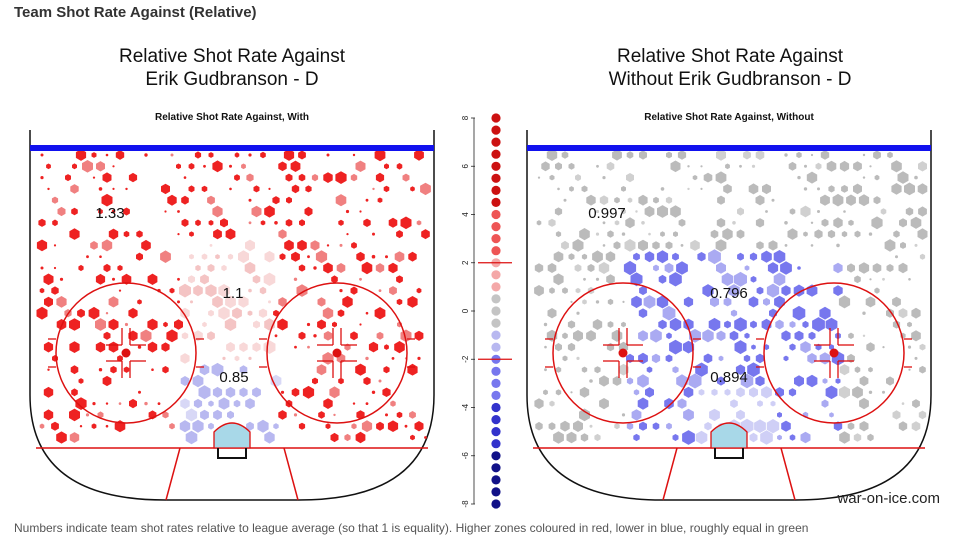  Describe the element at coordinates (126, 353) in the screenshot. I see `faceoff-dot` at that location.